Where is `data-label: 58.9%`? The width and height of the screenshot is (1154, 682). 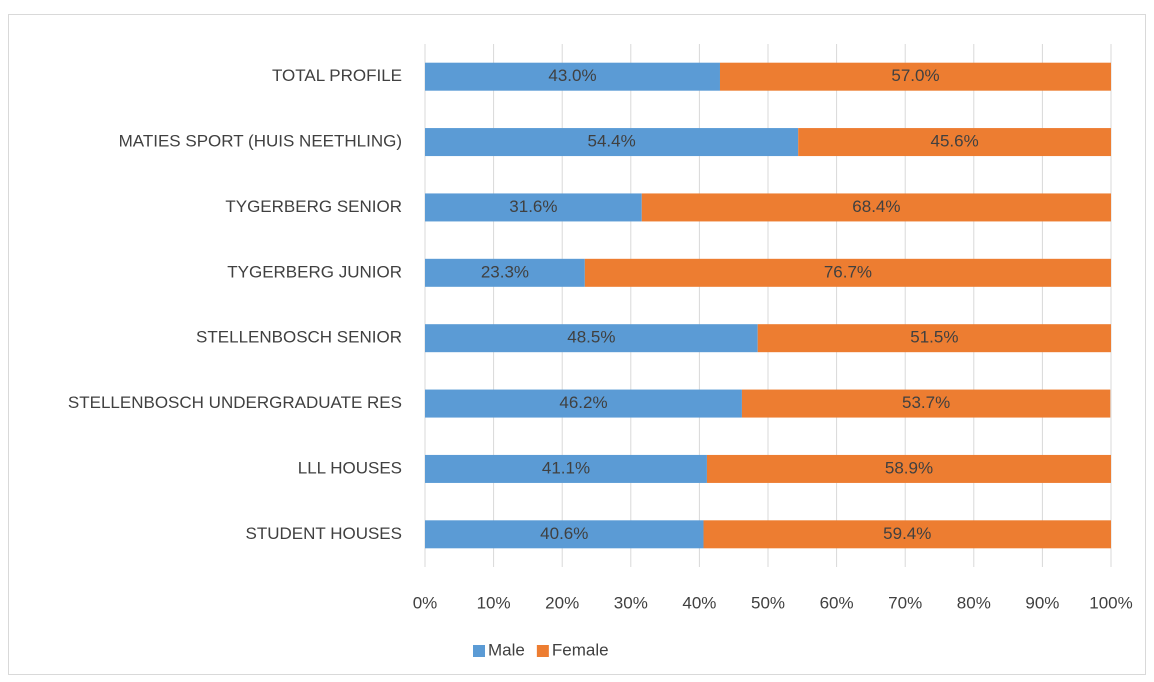
data-label: 58.9% is located at coordinates (909, 467).